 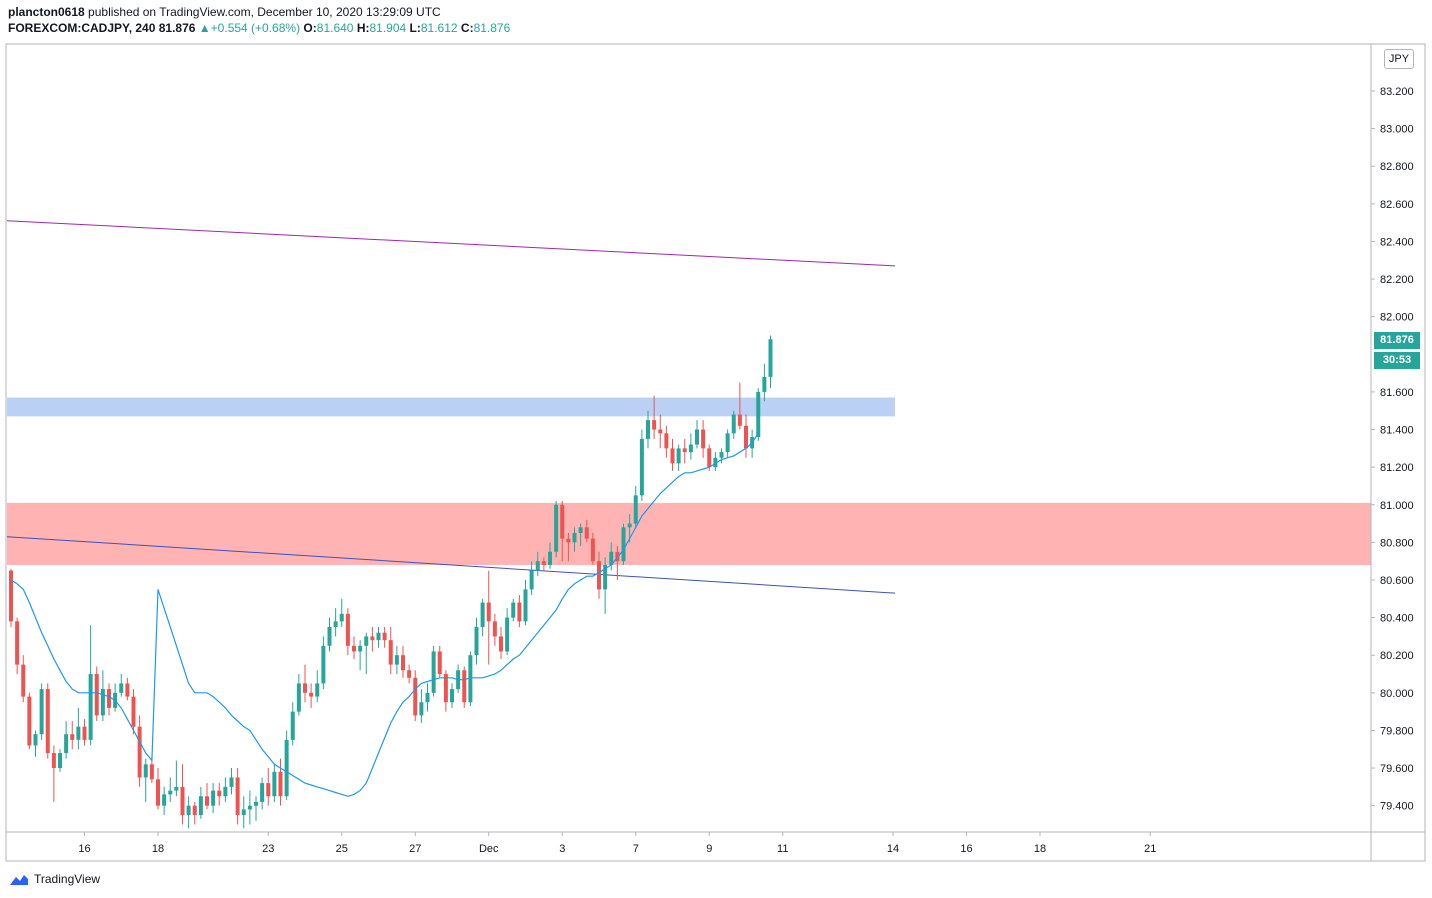 I want to click on low-value: 81.612, so click(x=439, y=28).